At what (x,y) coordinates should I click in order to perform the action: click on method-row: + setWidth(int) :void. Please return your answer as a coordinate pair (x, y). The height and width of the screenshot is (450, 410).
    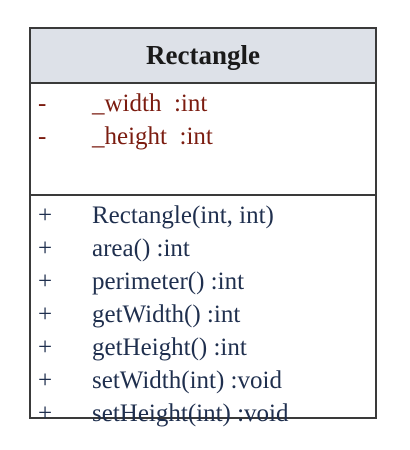
    Looking at the image, I should click on (203, 380).